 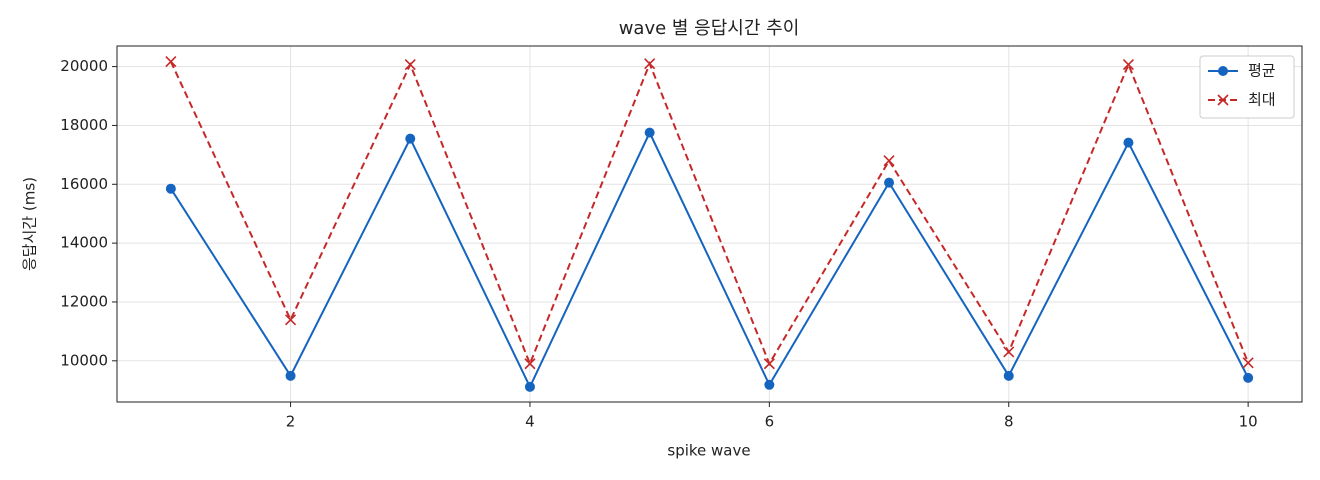 I want to click on legend-label: 최대, so click(x=1262, y=100).